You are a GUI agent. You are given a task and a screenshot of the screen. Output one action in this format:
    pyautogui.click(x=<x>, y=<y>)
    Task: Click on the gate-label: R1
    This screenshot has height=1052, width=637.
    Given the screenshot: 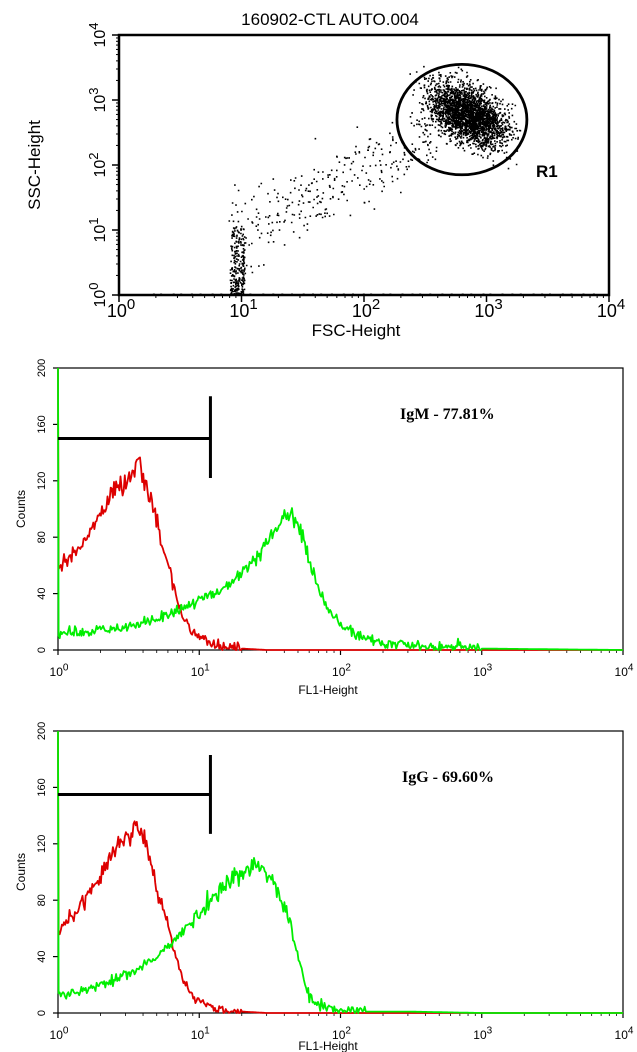 What is the action you would take?
    pyautogui.click(x=547, y=171)
    